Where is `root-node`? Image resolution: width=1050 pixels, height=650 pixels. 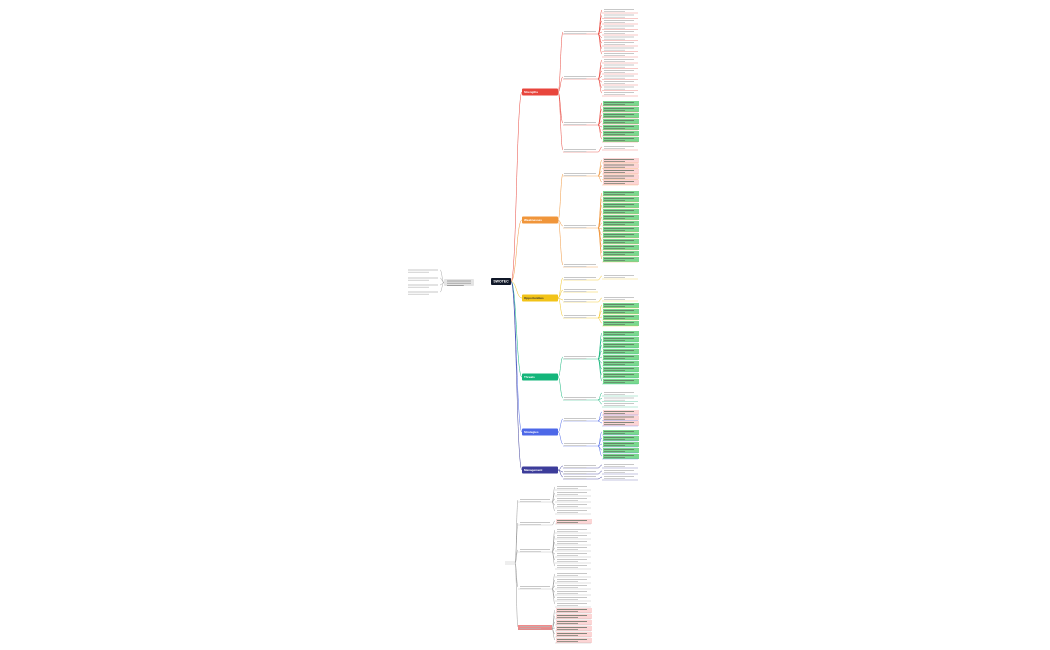
root-node is located at coordinates (501, 281).